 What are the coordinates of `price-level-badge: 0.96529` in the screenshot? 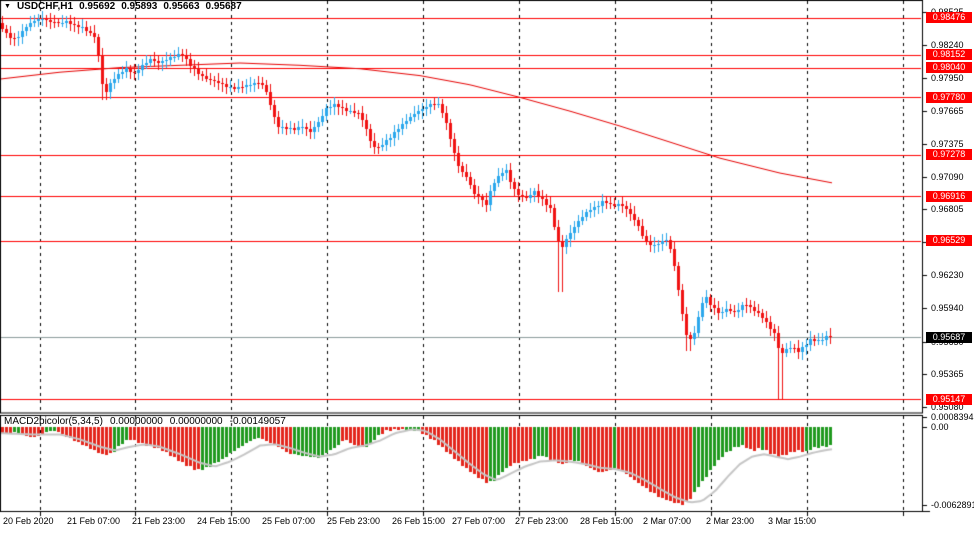 It's located at (949, 241).